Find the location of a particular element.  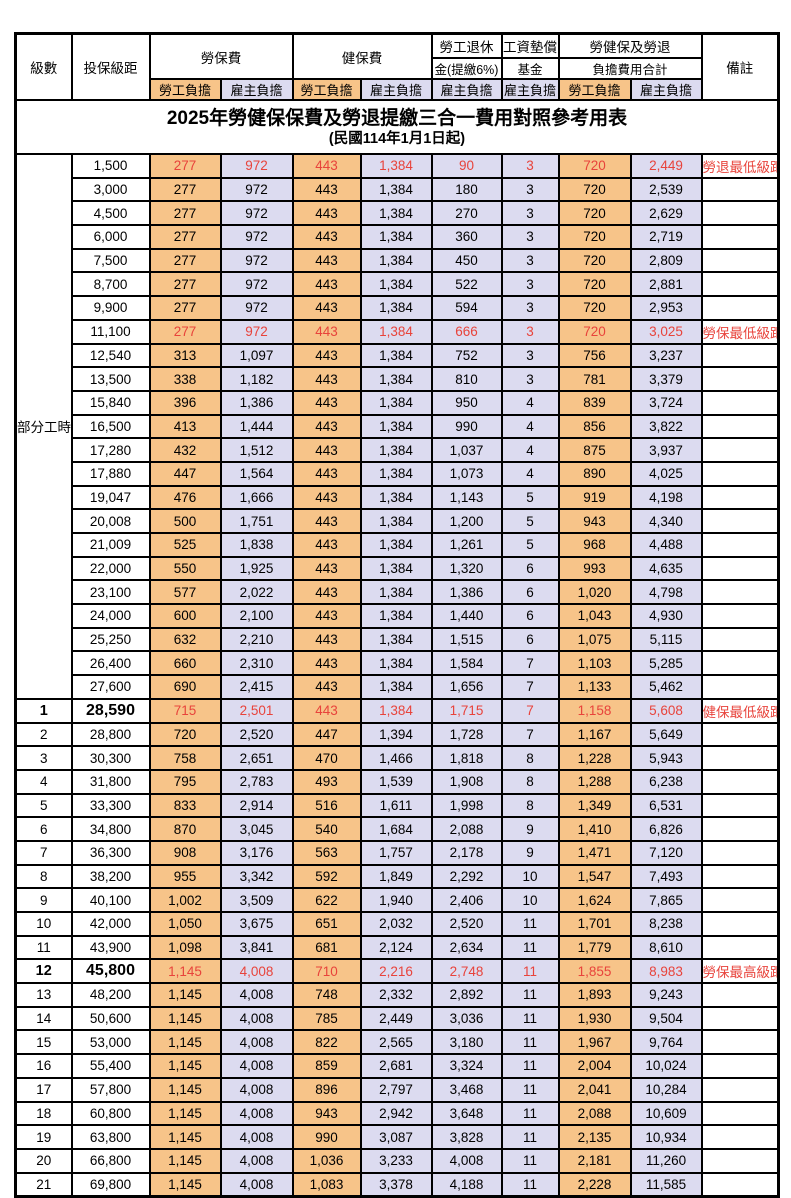

cell-salary-bracket: 21,009 is located at coordinates (110, 545).